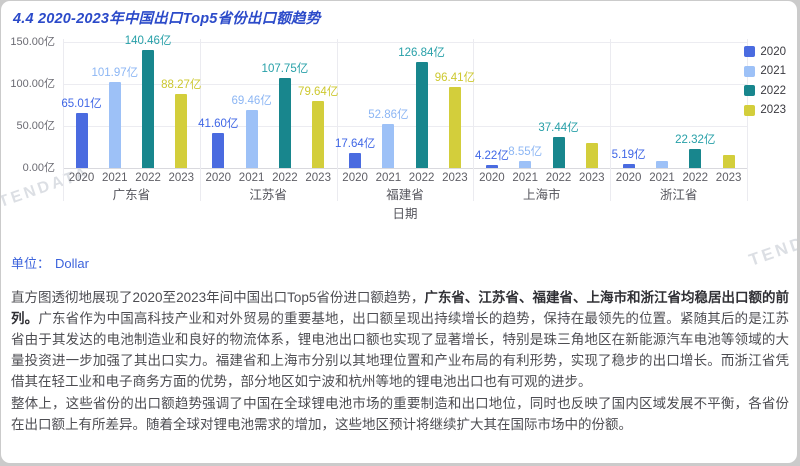 This screenshot has height=466, width=800. I want to click on y-axis-tick-label: 0.00亿, so click(38, 168).